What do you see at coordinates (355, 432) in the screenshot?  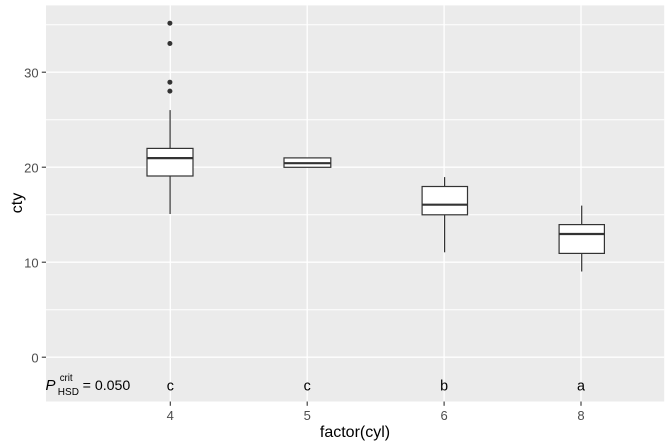 I see `svg-text: factor(cyl)` at bounding box center [355, 432].